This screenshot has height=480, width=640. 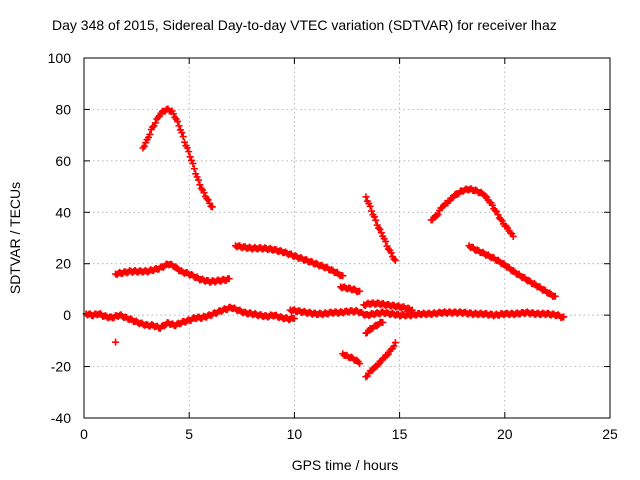 I want to click on y-tick-label: 0, so click(x=67, y=315).